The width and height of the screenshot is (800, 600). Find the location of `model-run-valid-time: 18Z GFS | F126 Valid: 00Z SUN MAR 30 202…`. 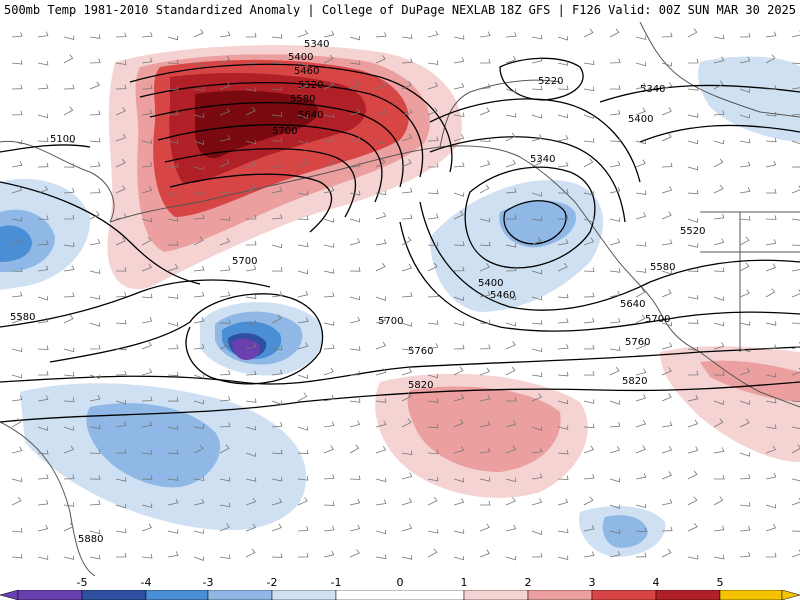

model-run-valid-time: 18Z GFS | F126 Valid: 00Z SUN MAR 30 202… is located at coordinates (647, 10).